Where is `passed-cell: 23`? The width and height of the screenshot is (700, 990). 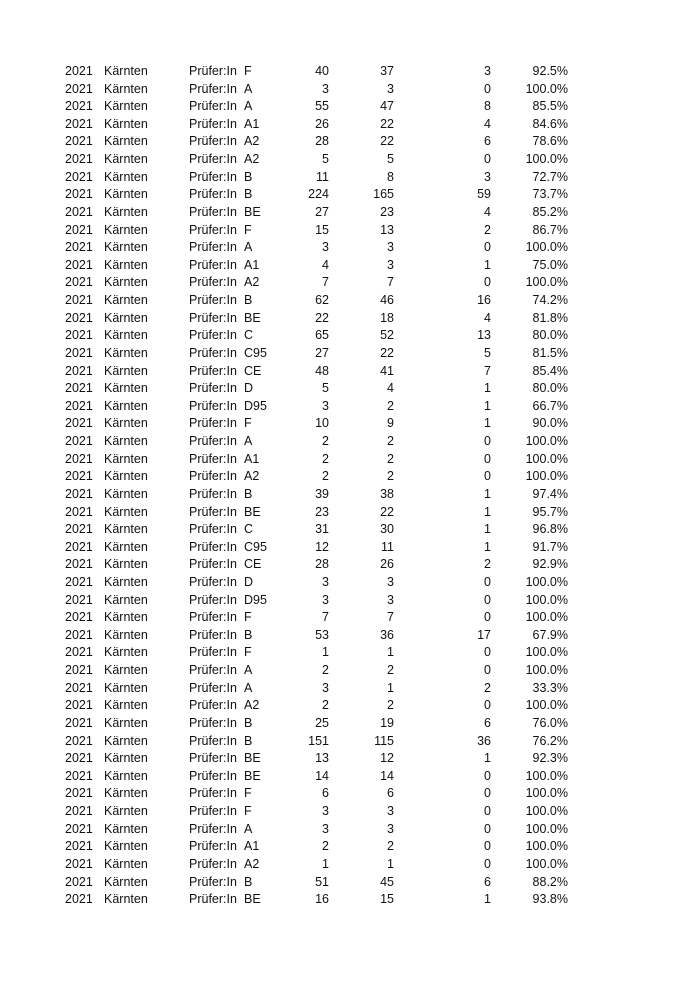 passed-cell: 23 is located at coordinates (387, 211).